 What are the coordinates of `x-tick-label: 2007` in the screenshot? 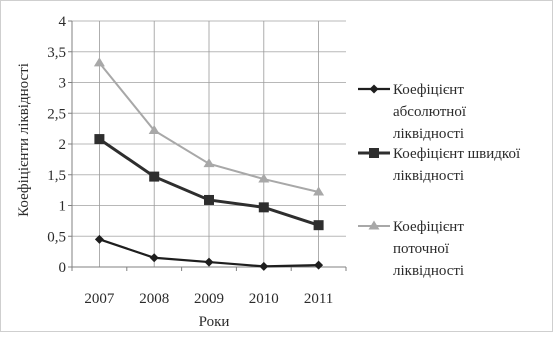 It's located at (99, 299).